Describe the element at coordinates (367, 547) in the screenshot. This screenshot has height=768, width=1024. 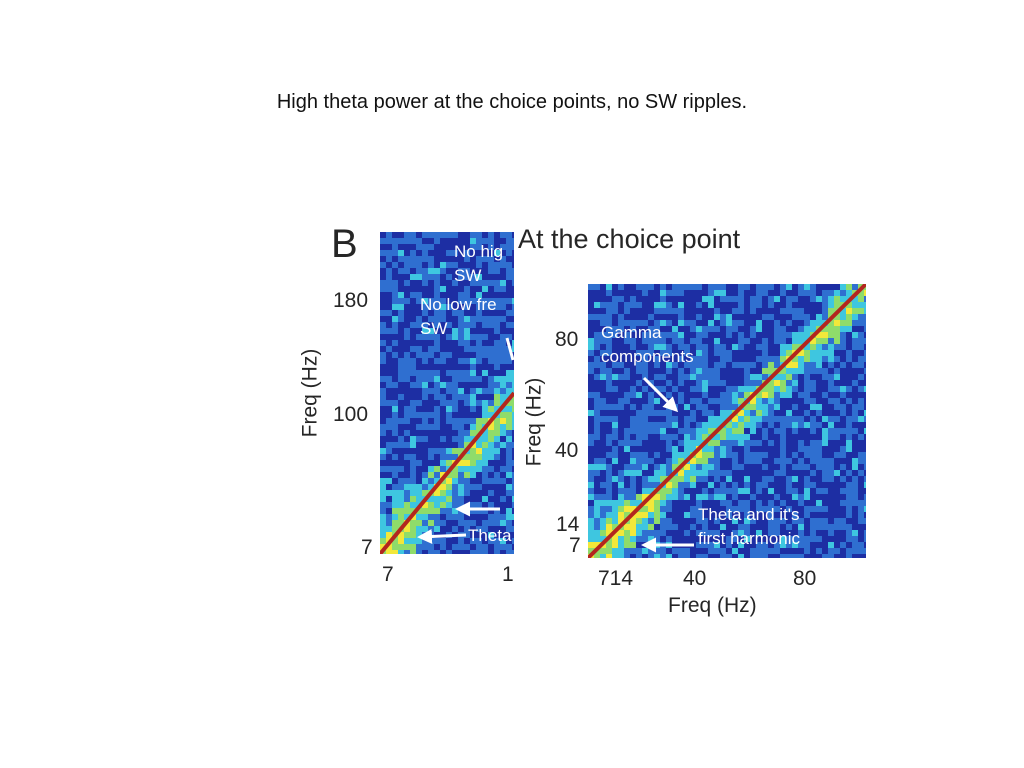
I see `left-y-tick: 7` at that location.